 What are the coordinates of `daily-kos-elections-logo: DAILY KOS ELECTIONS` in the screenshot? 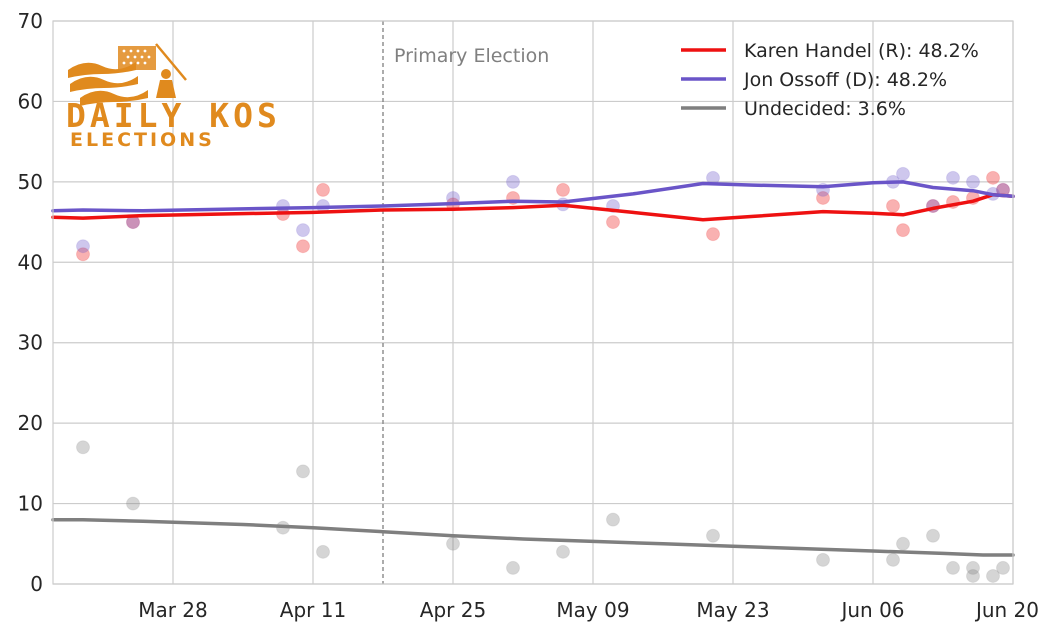 It's located at (173, 97).